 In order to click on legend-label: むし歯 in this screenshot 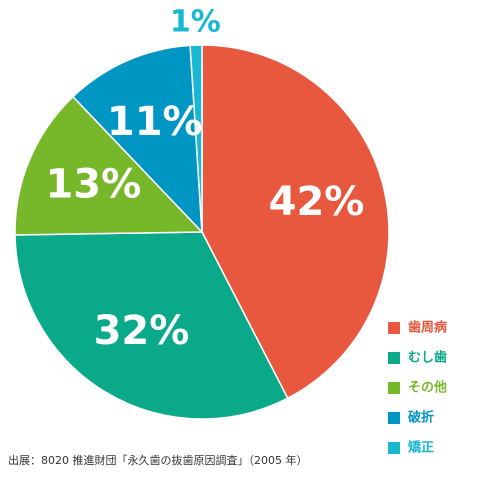, I will do `click(427, 358)`.